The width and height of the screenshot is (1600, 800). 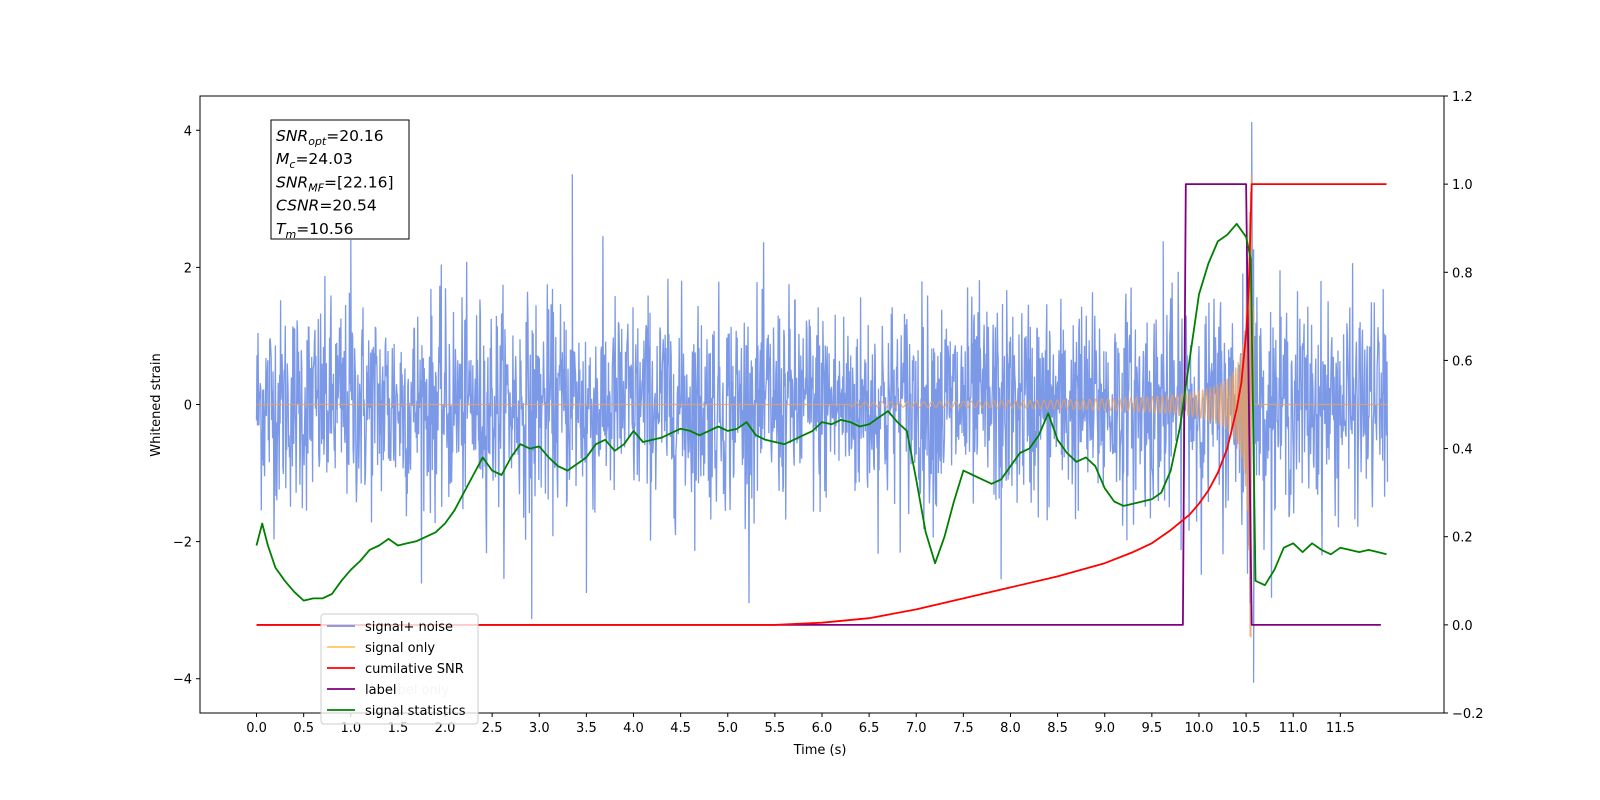 What do you see at coordinates (1340, 728) in the screenshot?
I see `x-tick-label: 11.5` at bounding box center [1340, 728].